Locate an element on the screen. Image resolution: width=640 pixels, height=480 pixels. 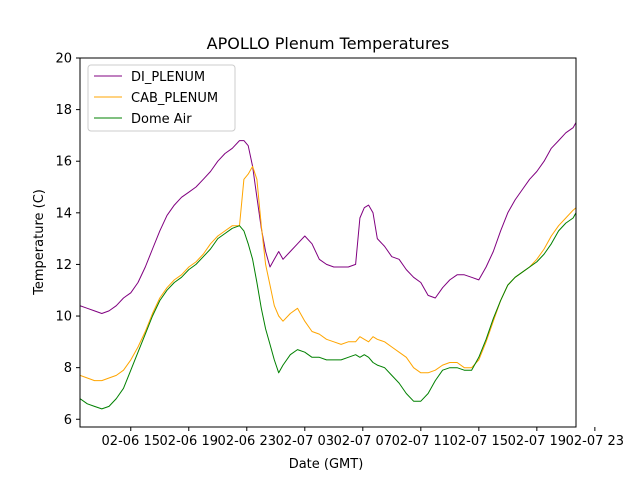
x-tick-label: 02-06 19 is located at coordinates (189, 441).